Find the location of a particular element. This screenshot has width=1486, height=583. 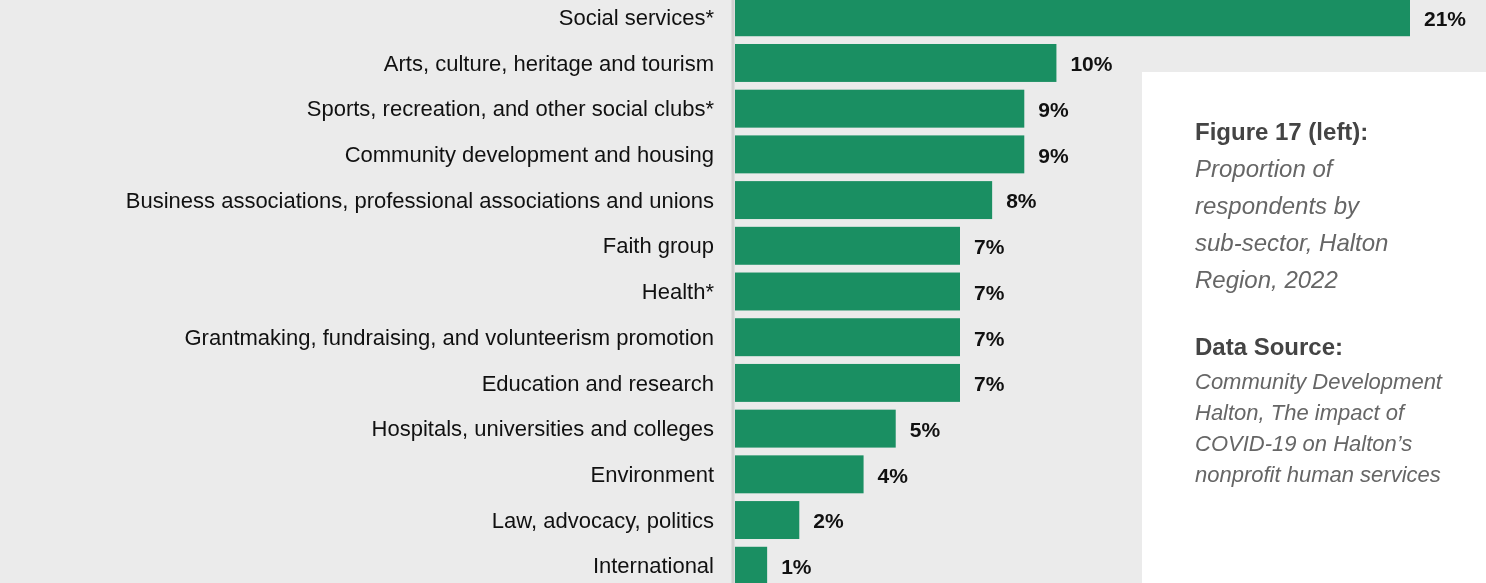

y-tick-label: Sports, recreation, and other social clubs* is located at coordinates (510, 109).